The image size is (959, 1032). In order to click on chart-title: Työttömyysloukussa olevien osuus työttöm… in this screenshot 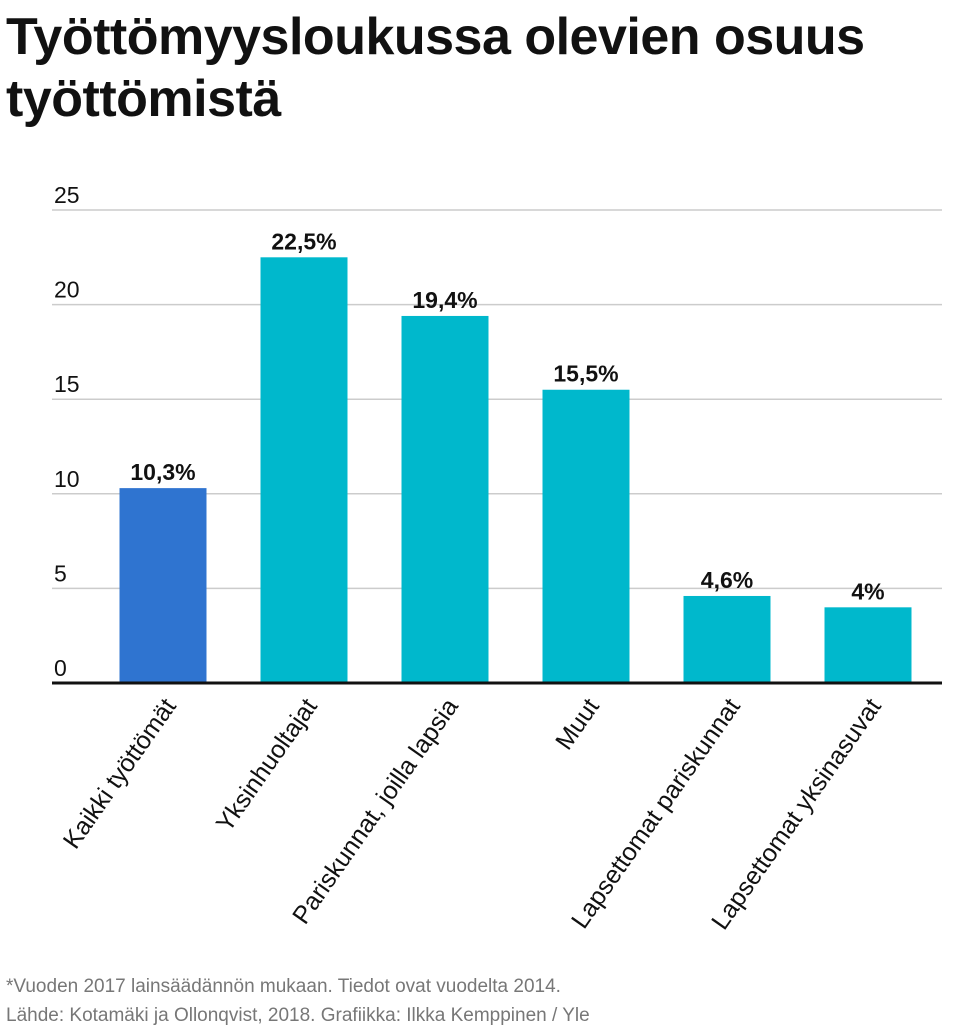, I will do `click(435, 68)`.